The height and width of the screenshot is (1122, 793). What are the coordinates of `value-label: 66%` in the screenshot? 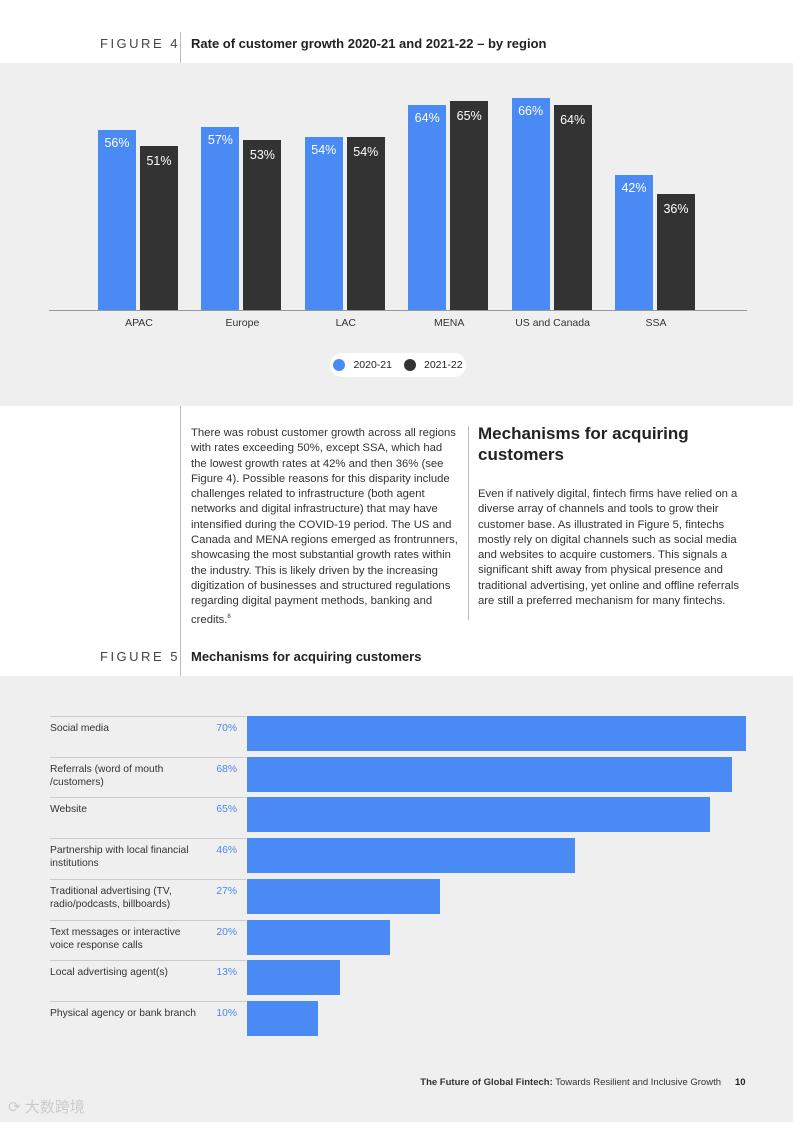 It's located at (531, 111).